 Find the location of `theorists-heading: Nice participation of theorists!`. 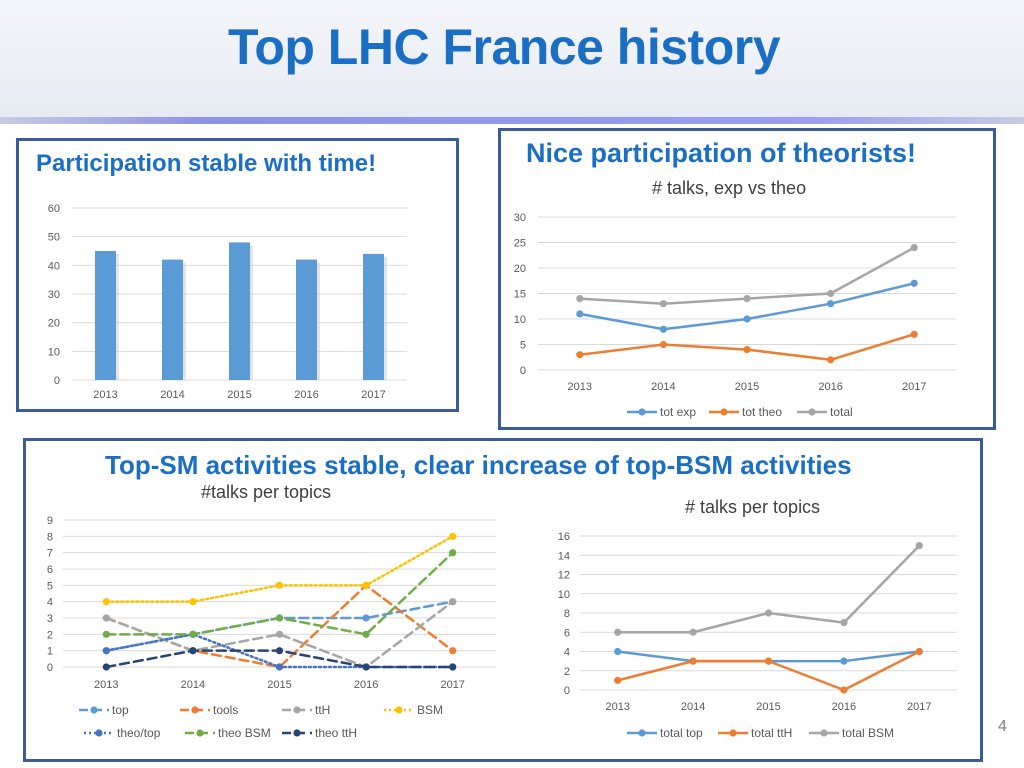

theorists-heading: Nice participation of theorists! is located at coordinates (721, 153).